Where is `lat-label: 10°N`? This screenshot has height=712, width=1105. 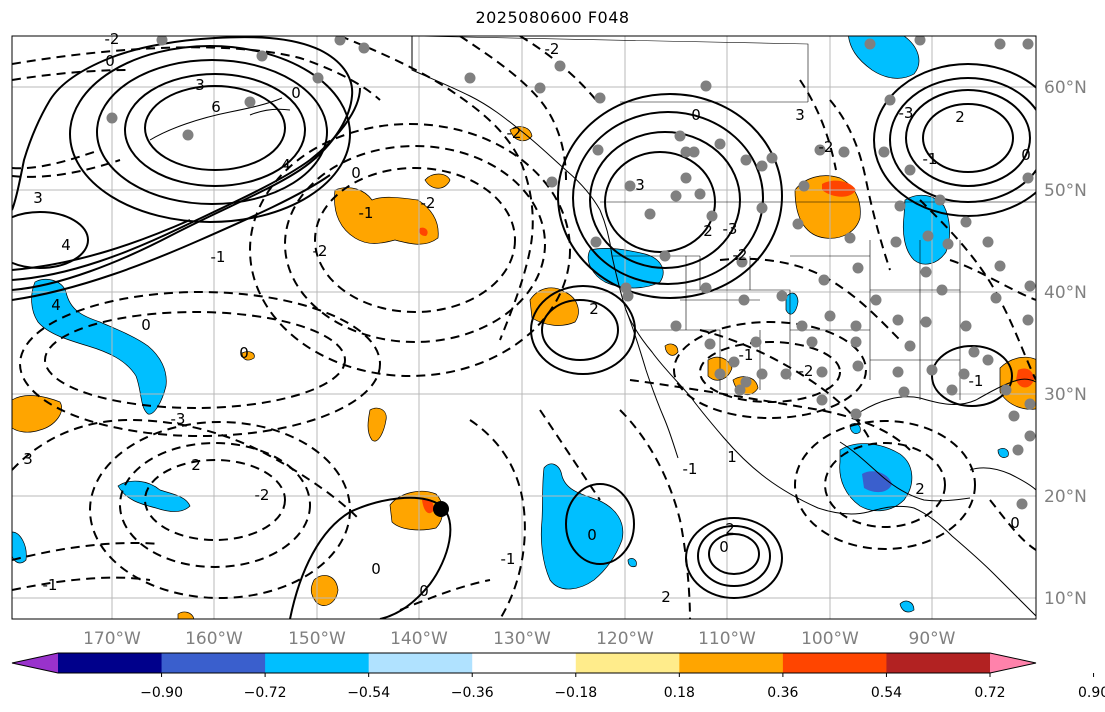 lat-label: 10°N is located at coordinates (1065, 599).